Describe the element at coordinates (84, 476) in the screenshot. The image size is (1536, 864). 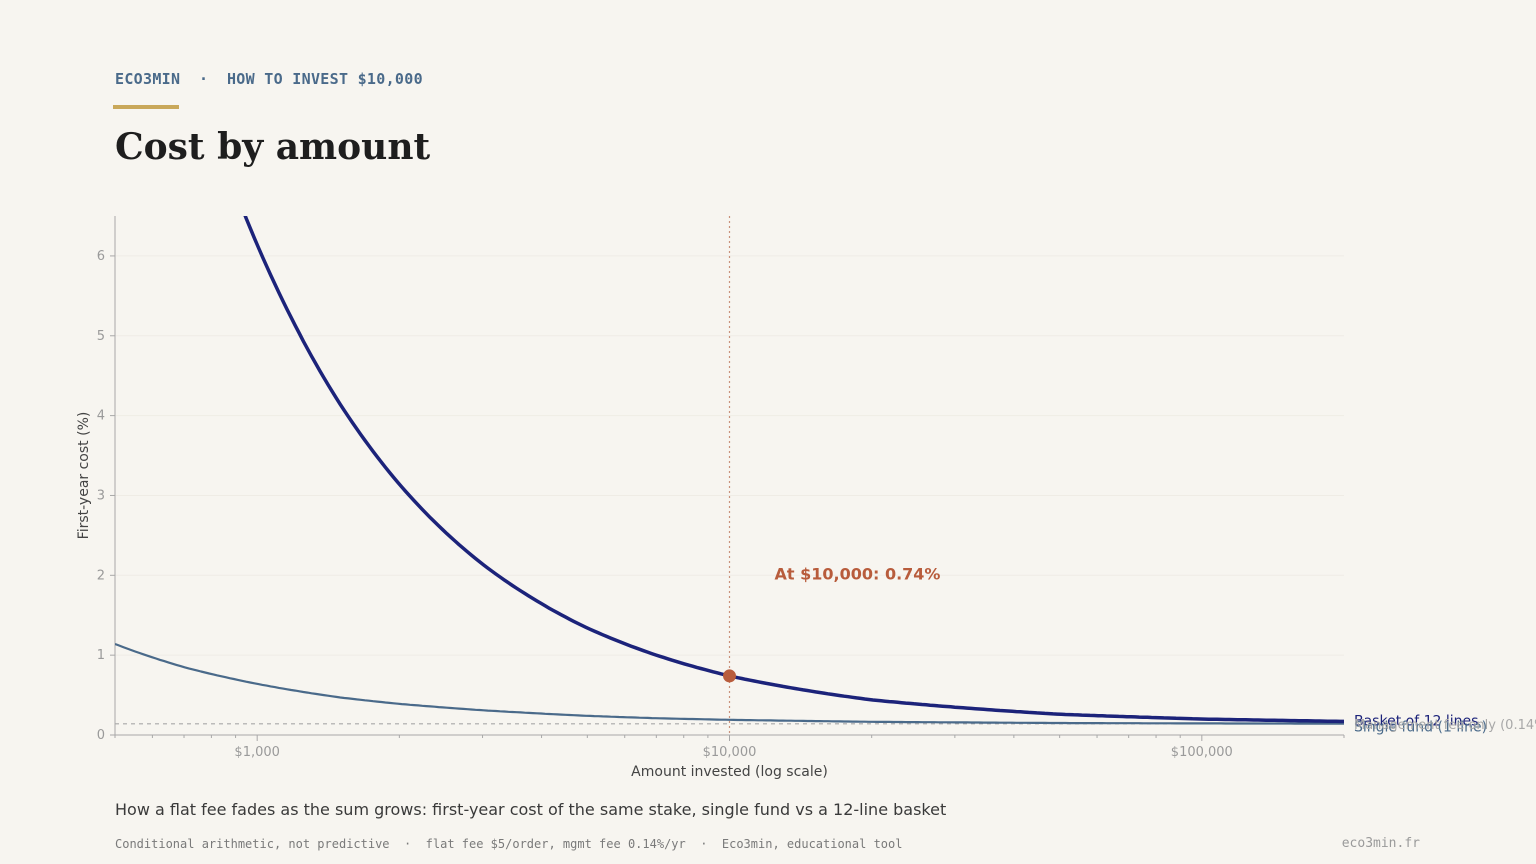
I see `y-axis-label: First-year cost (%)` at that location.